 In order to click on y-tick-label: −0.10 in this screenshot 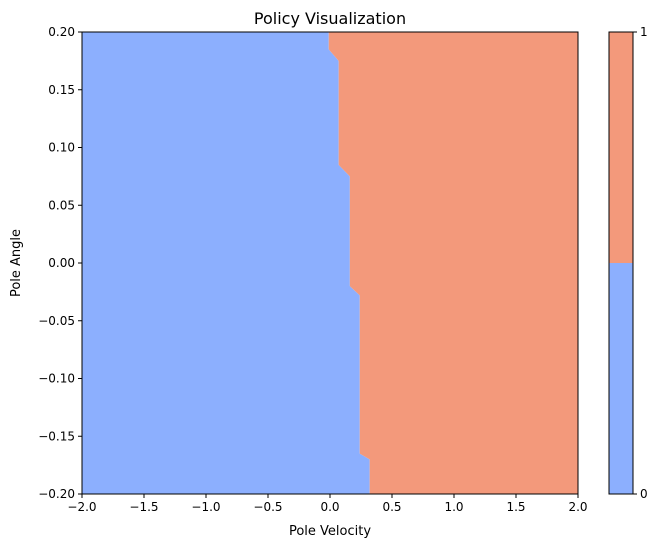, I will do `click(56, 379)`.